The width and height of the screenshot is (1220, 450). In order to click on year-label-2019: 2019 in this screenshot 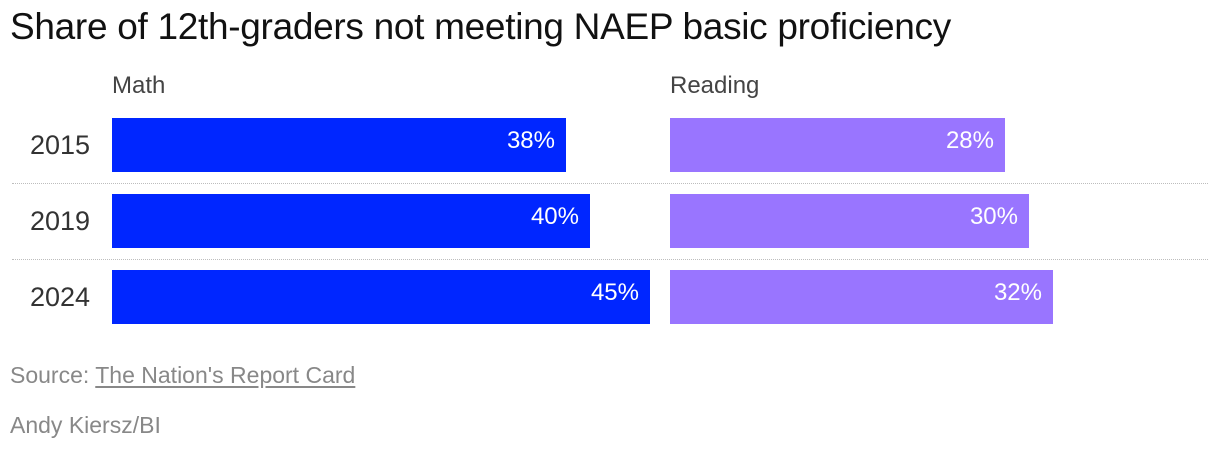, I will do `click(60, 221)`.